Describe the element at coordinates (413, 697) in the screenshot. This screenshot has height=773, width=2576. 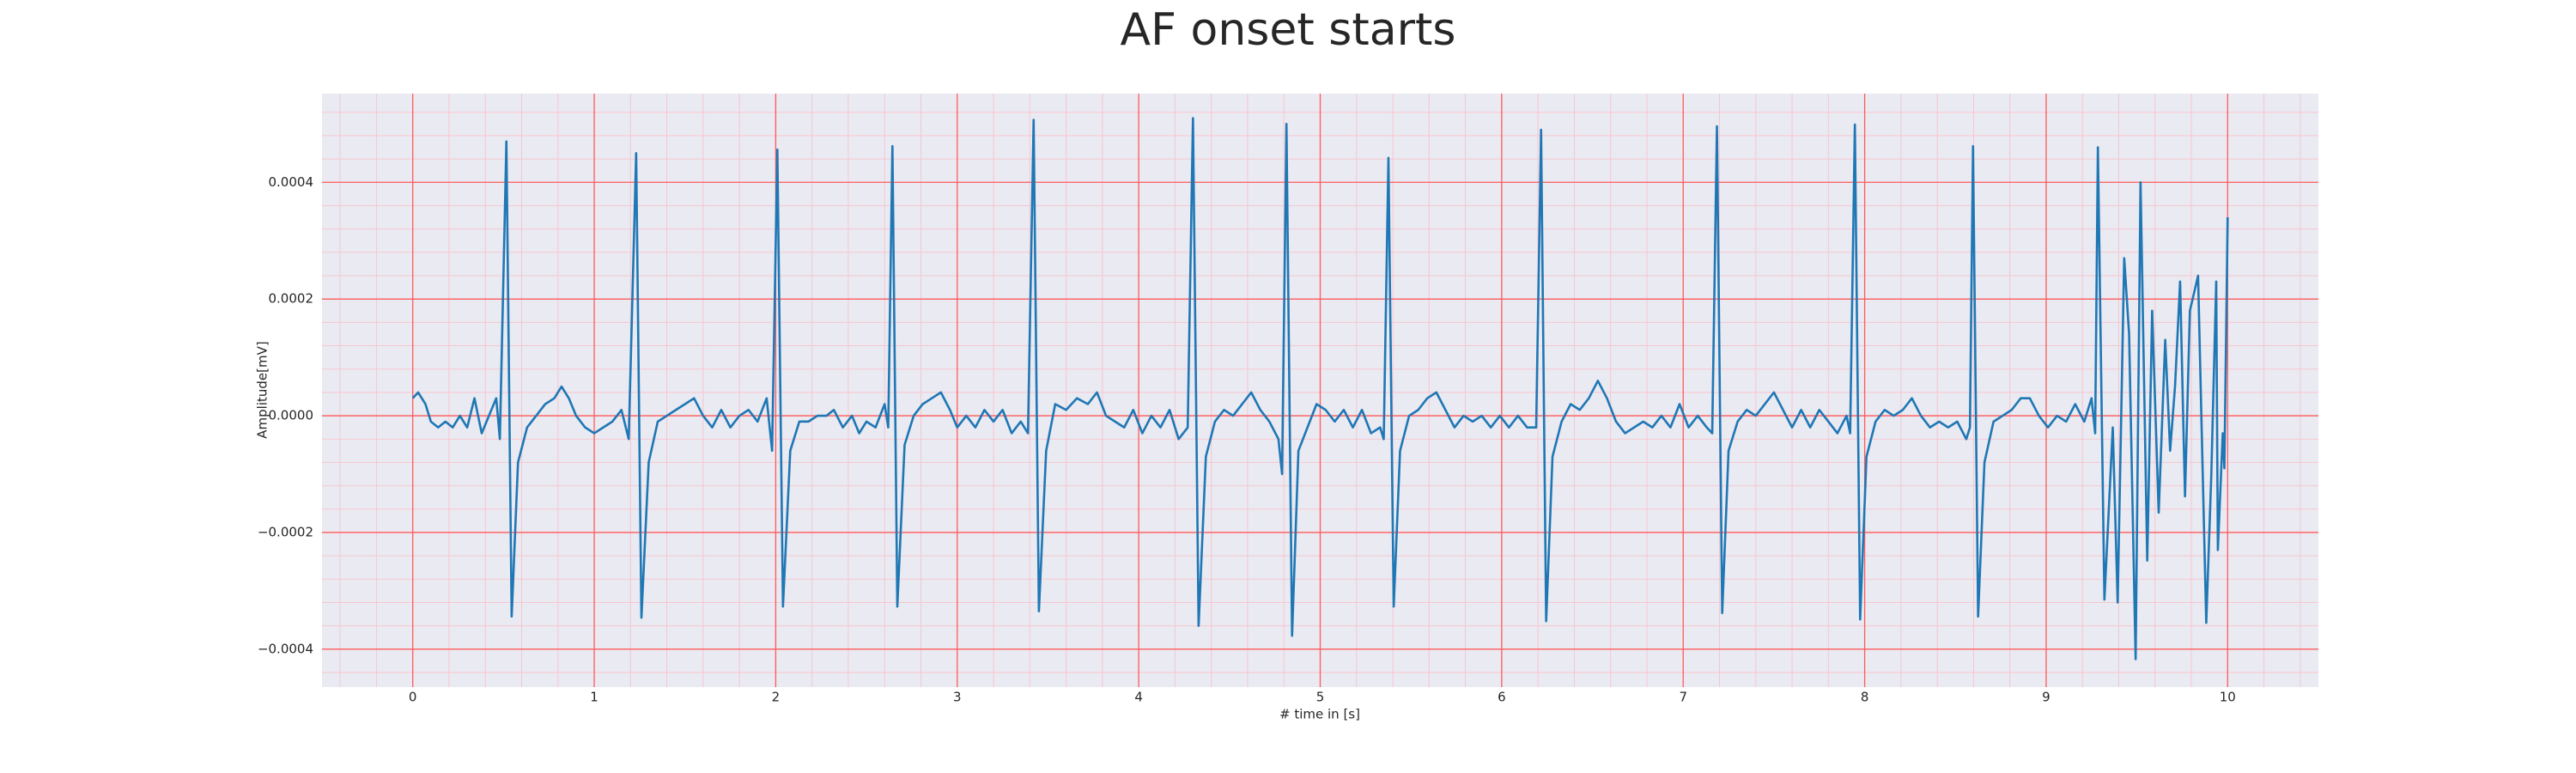
I see `x-tick-label: 0` at that location.